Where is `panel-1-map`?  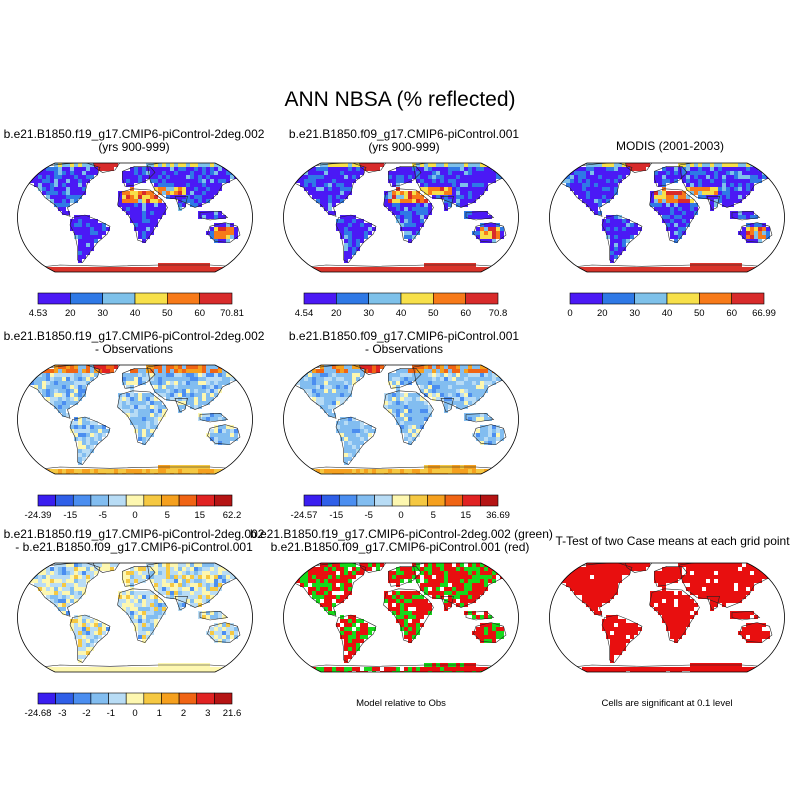
panel-1-map is located at coordinates (135, 217).